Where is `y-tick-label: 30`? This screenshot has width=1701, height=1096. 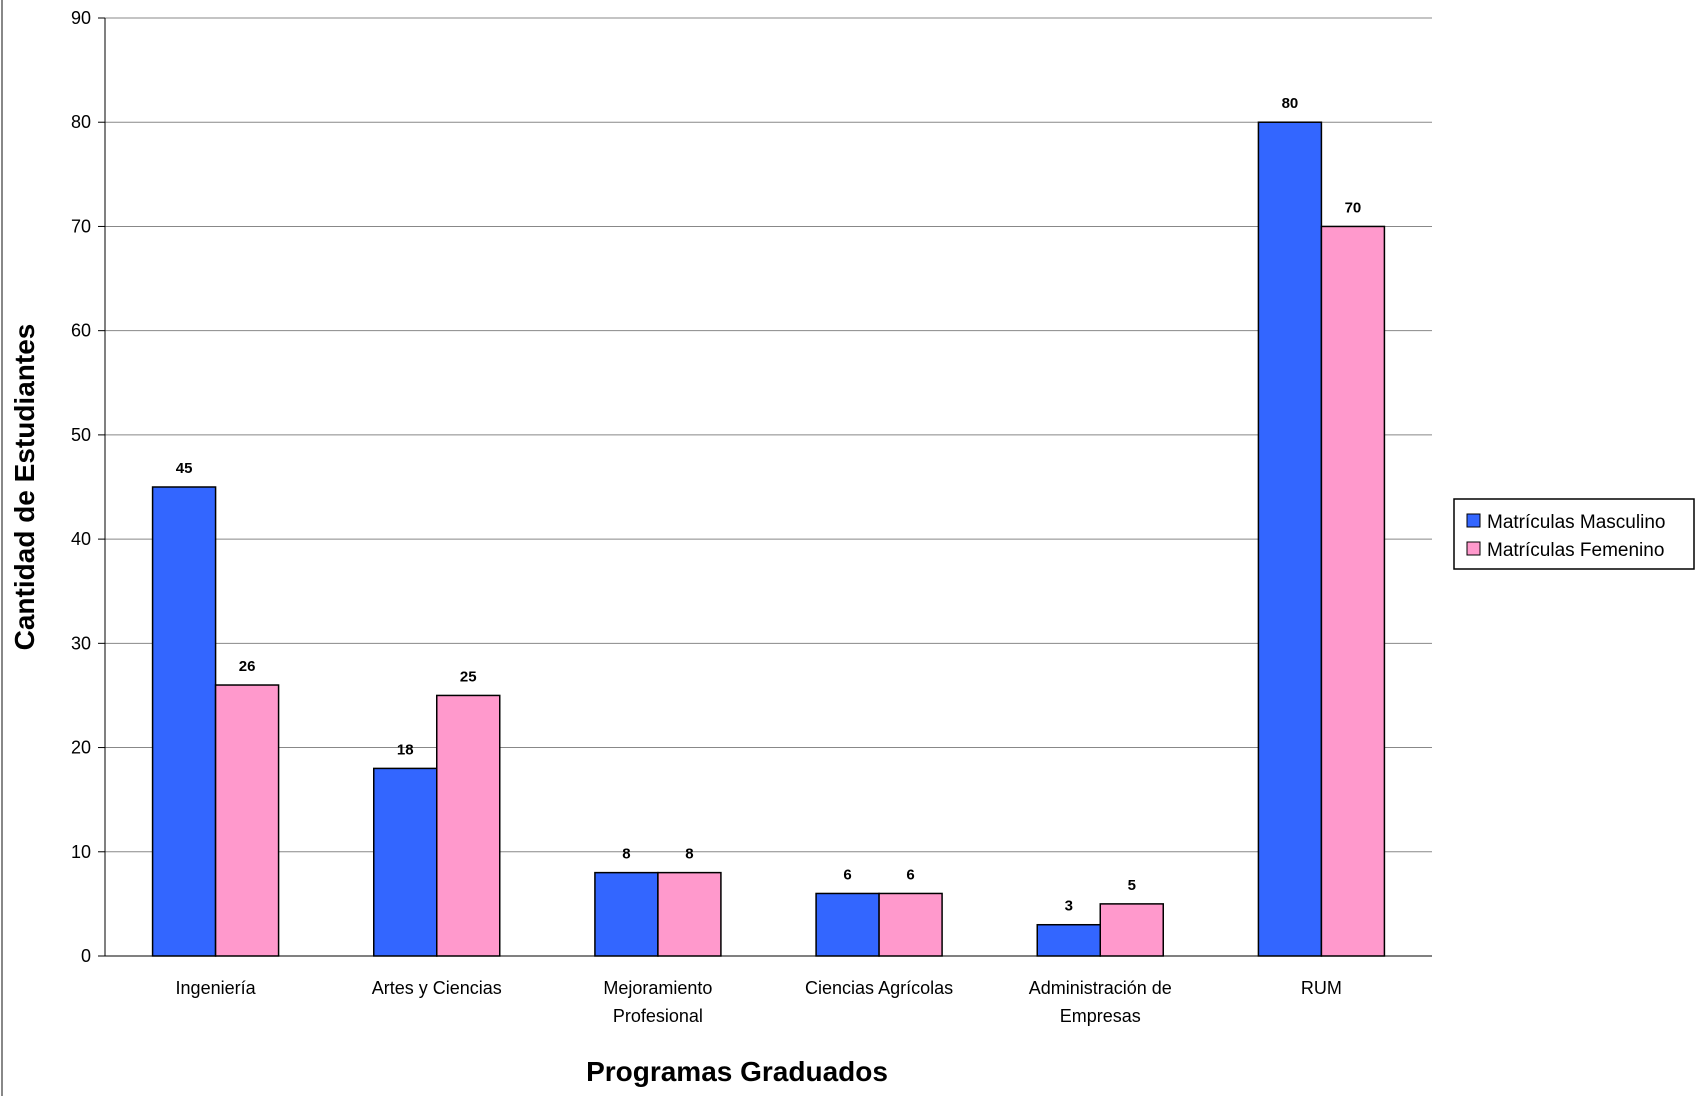 y-tick-label: 30 is located at coordinates (81, 643).